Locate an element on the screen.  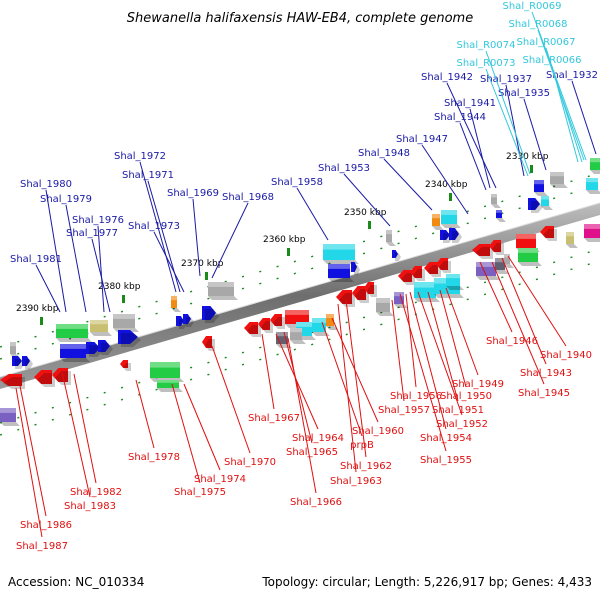
svg-text: Shal_1956 is located at coordinates (416, 396).